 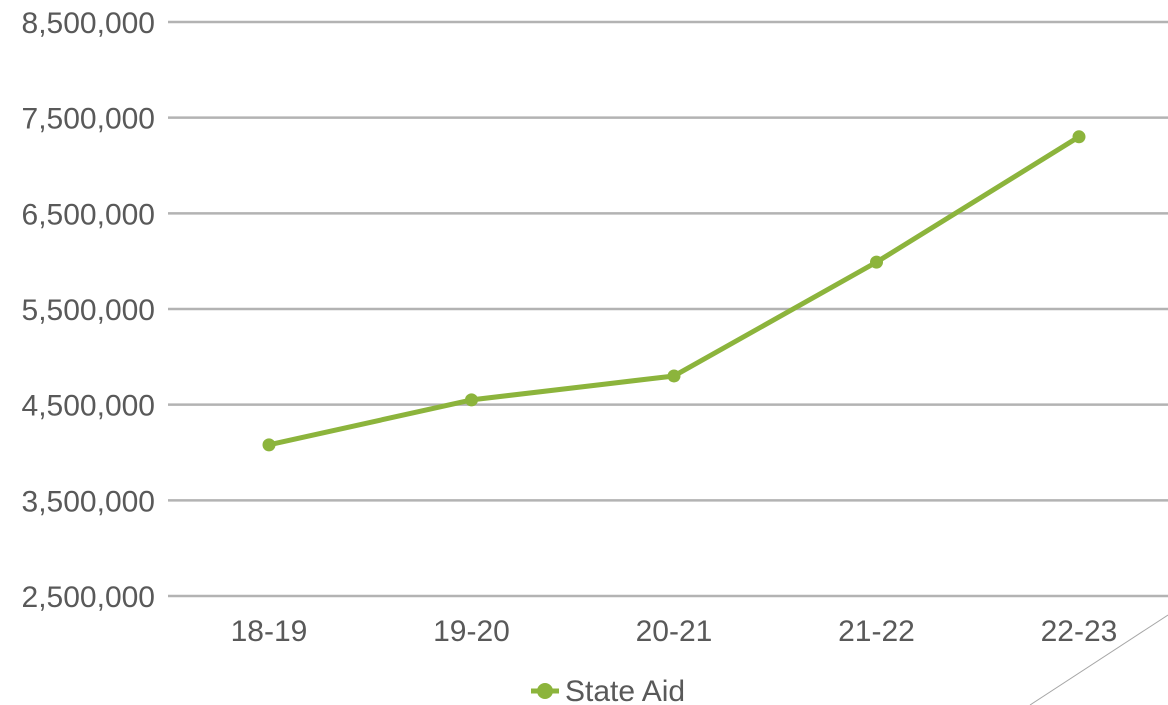 What do you see at coordinates (1098, 659) in the screenshot?
I see `corner-decoration-line` at bounding box center [1098, 659].